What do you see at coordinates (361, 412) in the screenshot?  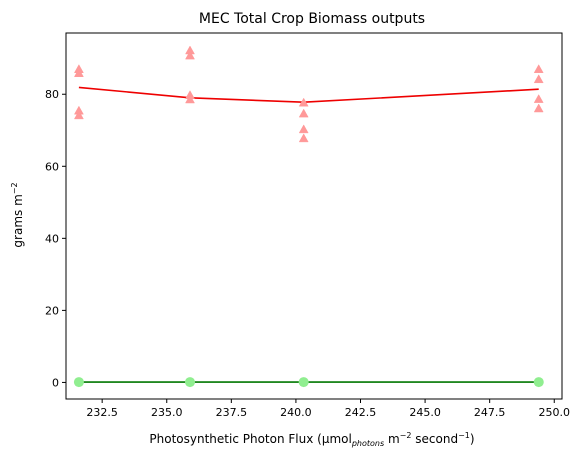 I see `x-tick-label: 242.5` at bounding box center [361, 412].